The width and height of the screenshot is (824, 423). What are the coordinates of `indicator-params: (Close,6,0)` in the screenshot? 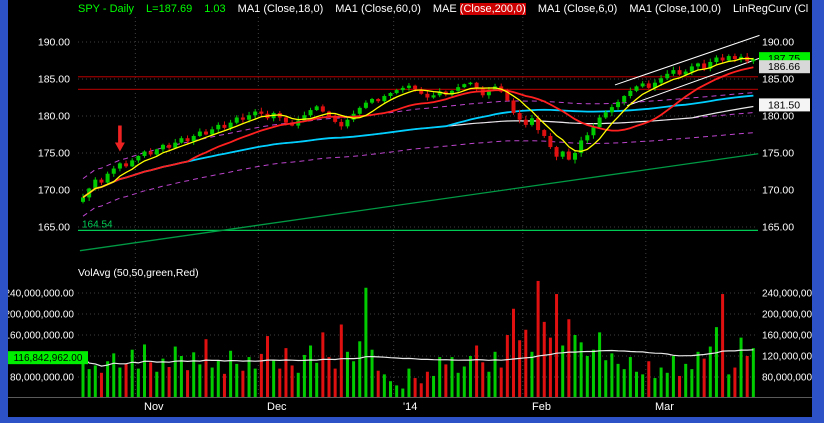 It's located at (590, 8).